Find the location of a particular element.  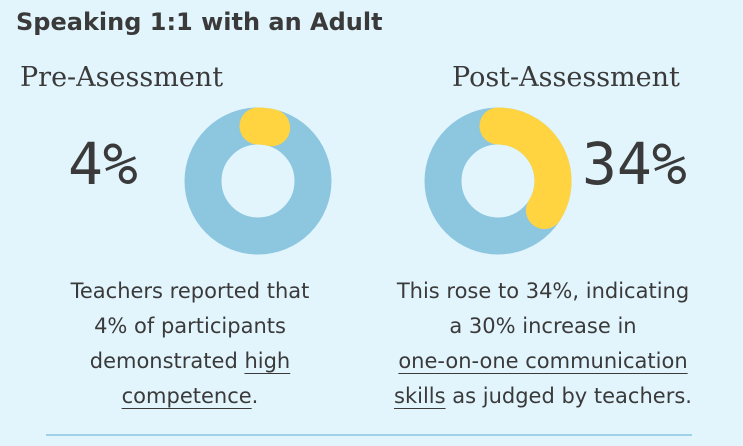

post-percent-label: 34% is located at coordinates (634, 164).